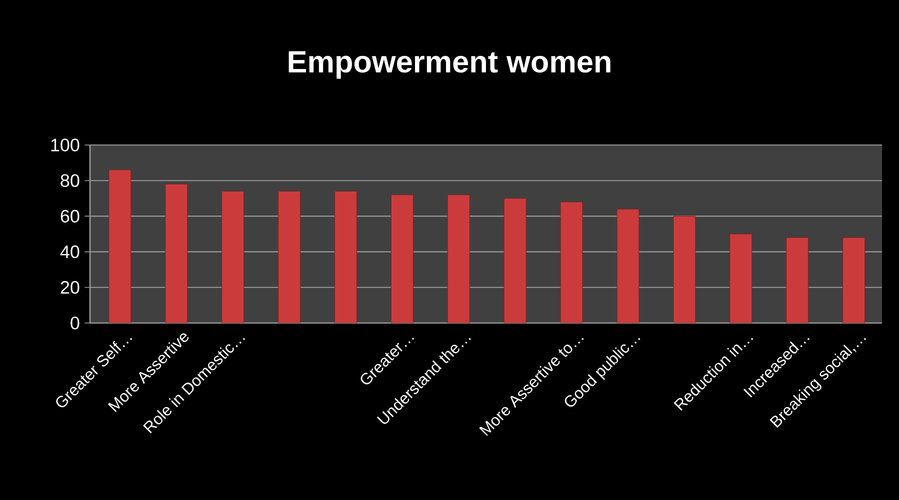 The width and height of the screenshot is (899, 500). I want to click on y-tick-label: 20, so click(70, 287).